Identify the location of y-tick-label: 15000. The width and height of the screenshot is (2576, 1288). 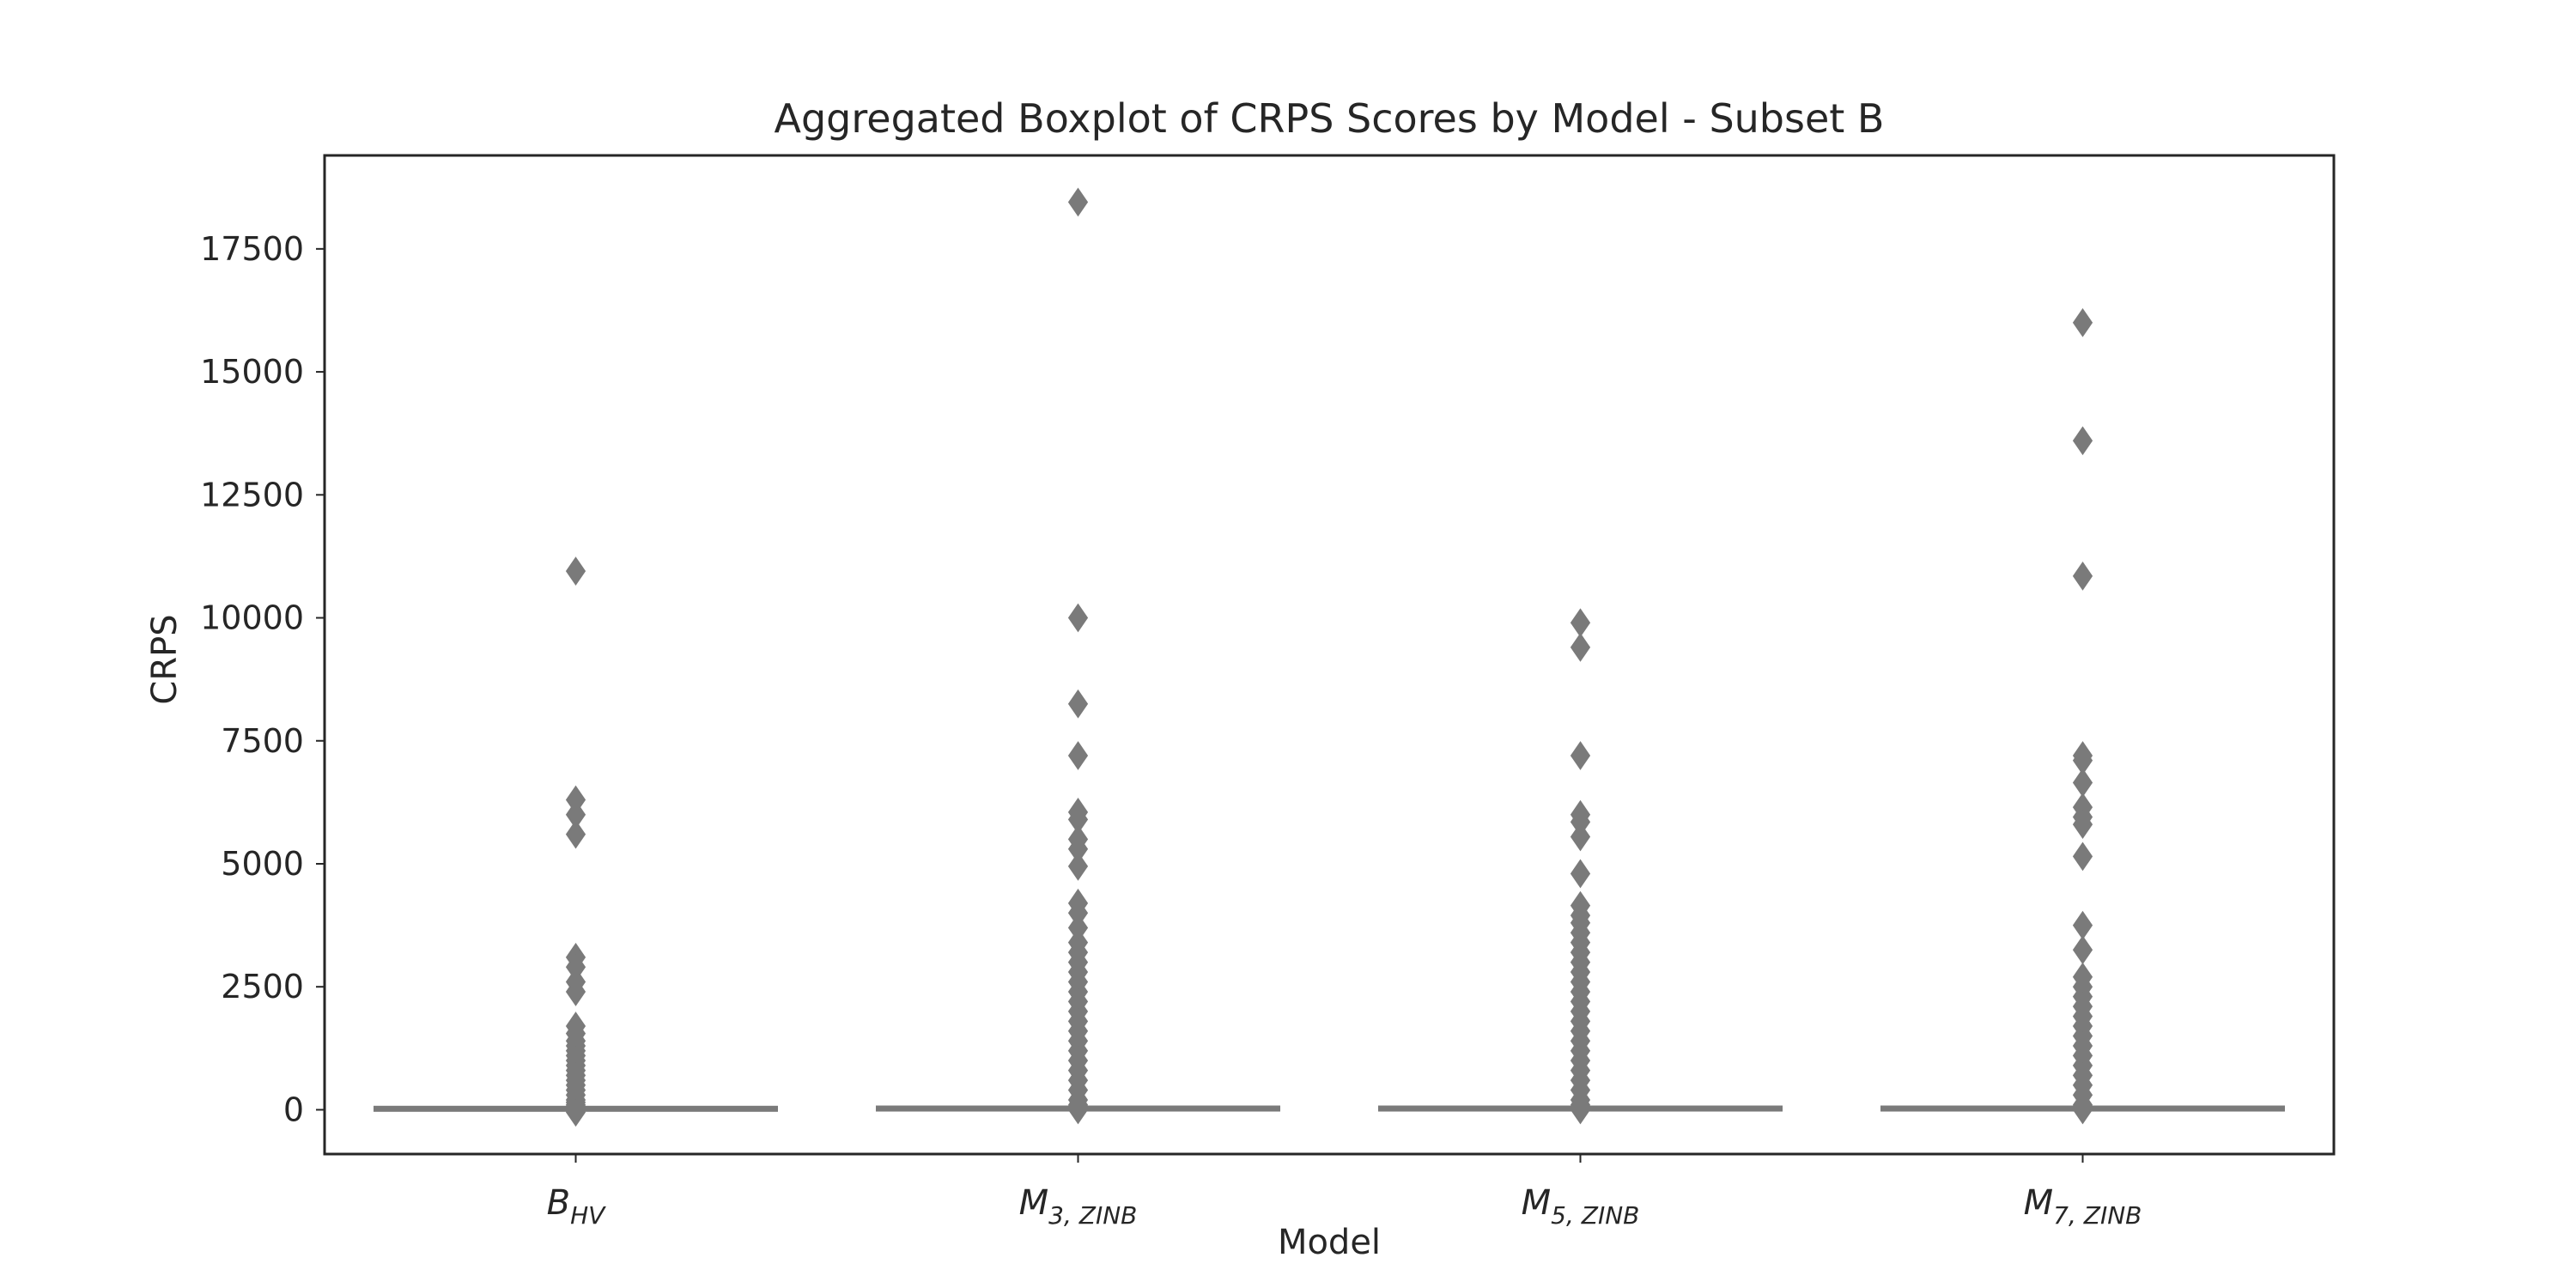
(252, 372).